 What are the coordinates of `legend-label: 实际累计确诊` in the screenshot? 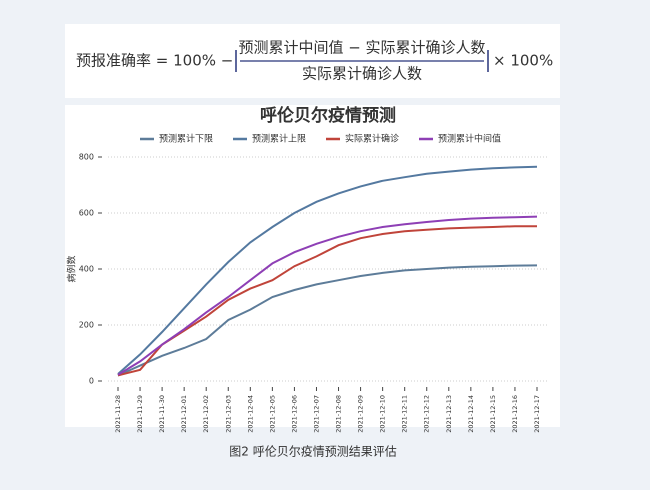 It's located at (372, 139).